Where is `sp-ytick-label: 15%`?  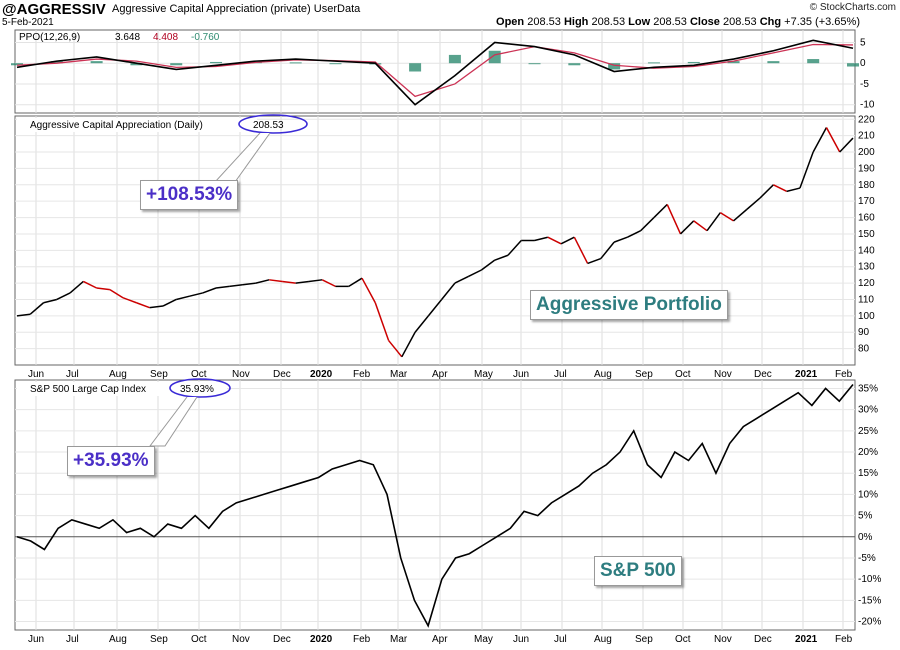
sp-ytick-label: 15% is located at coordinates (868, 473).